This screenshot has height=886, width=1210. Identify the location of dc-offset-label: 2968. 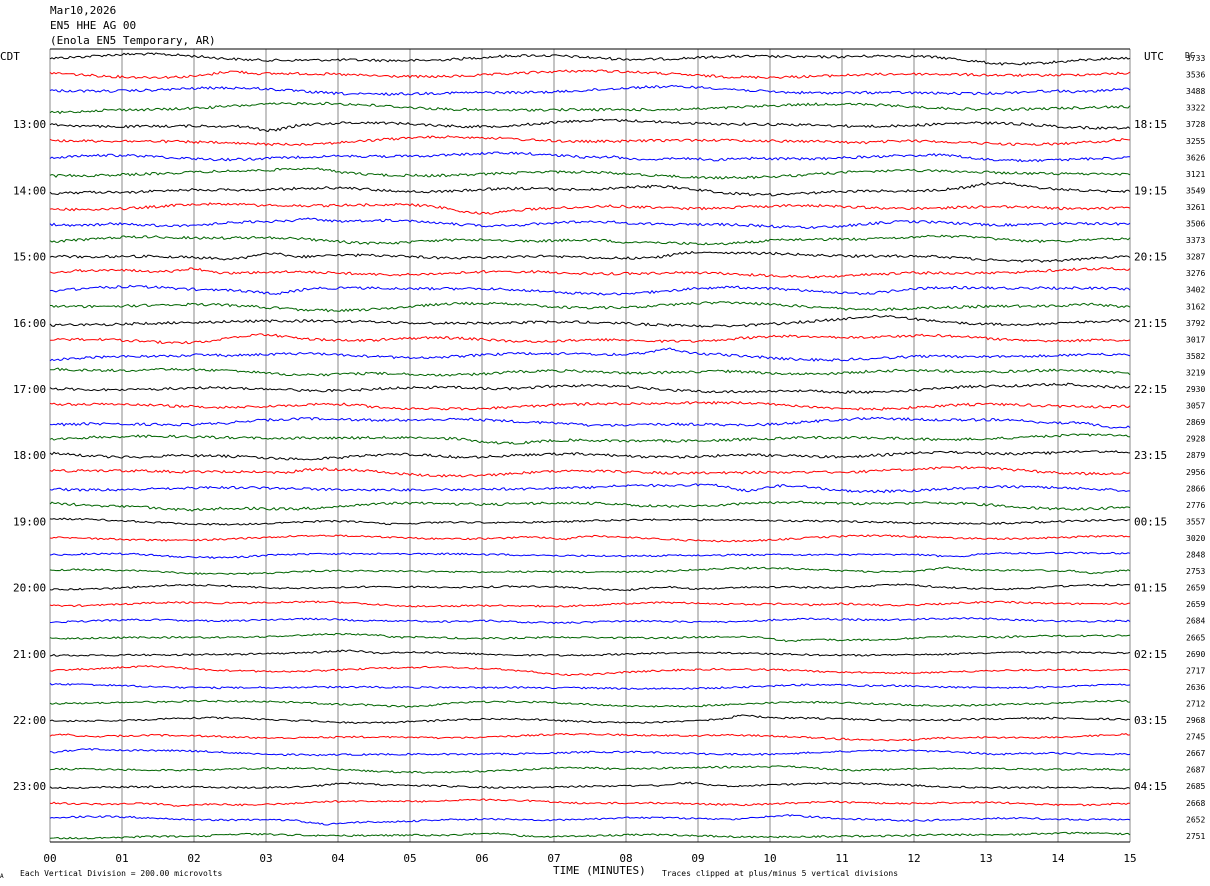
(1195, 720).